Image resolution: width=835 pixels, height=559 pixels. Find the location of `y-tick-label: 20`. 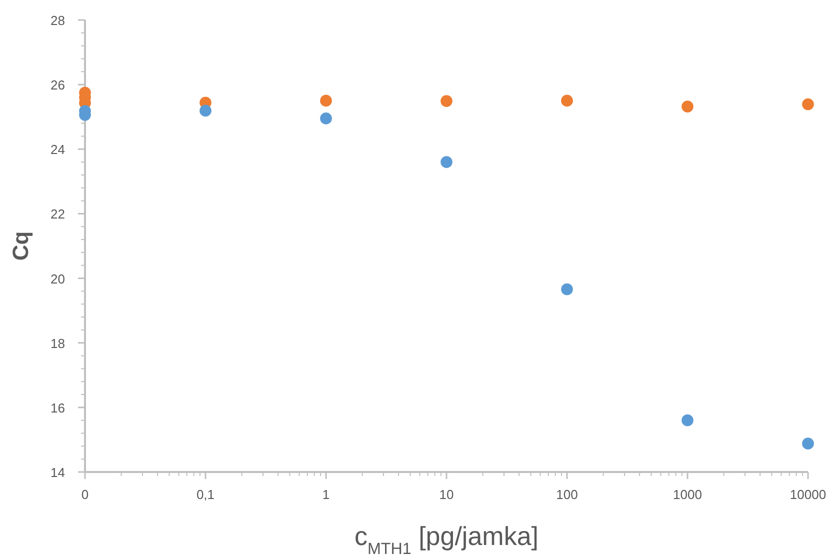

y-tick-label: 20 is located at coordinates (57, 278).